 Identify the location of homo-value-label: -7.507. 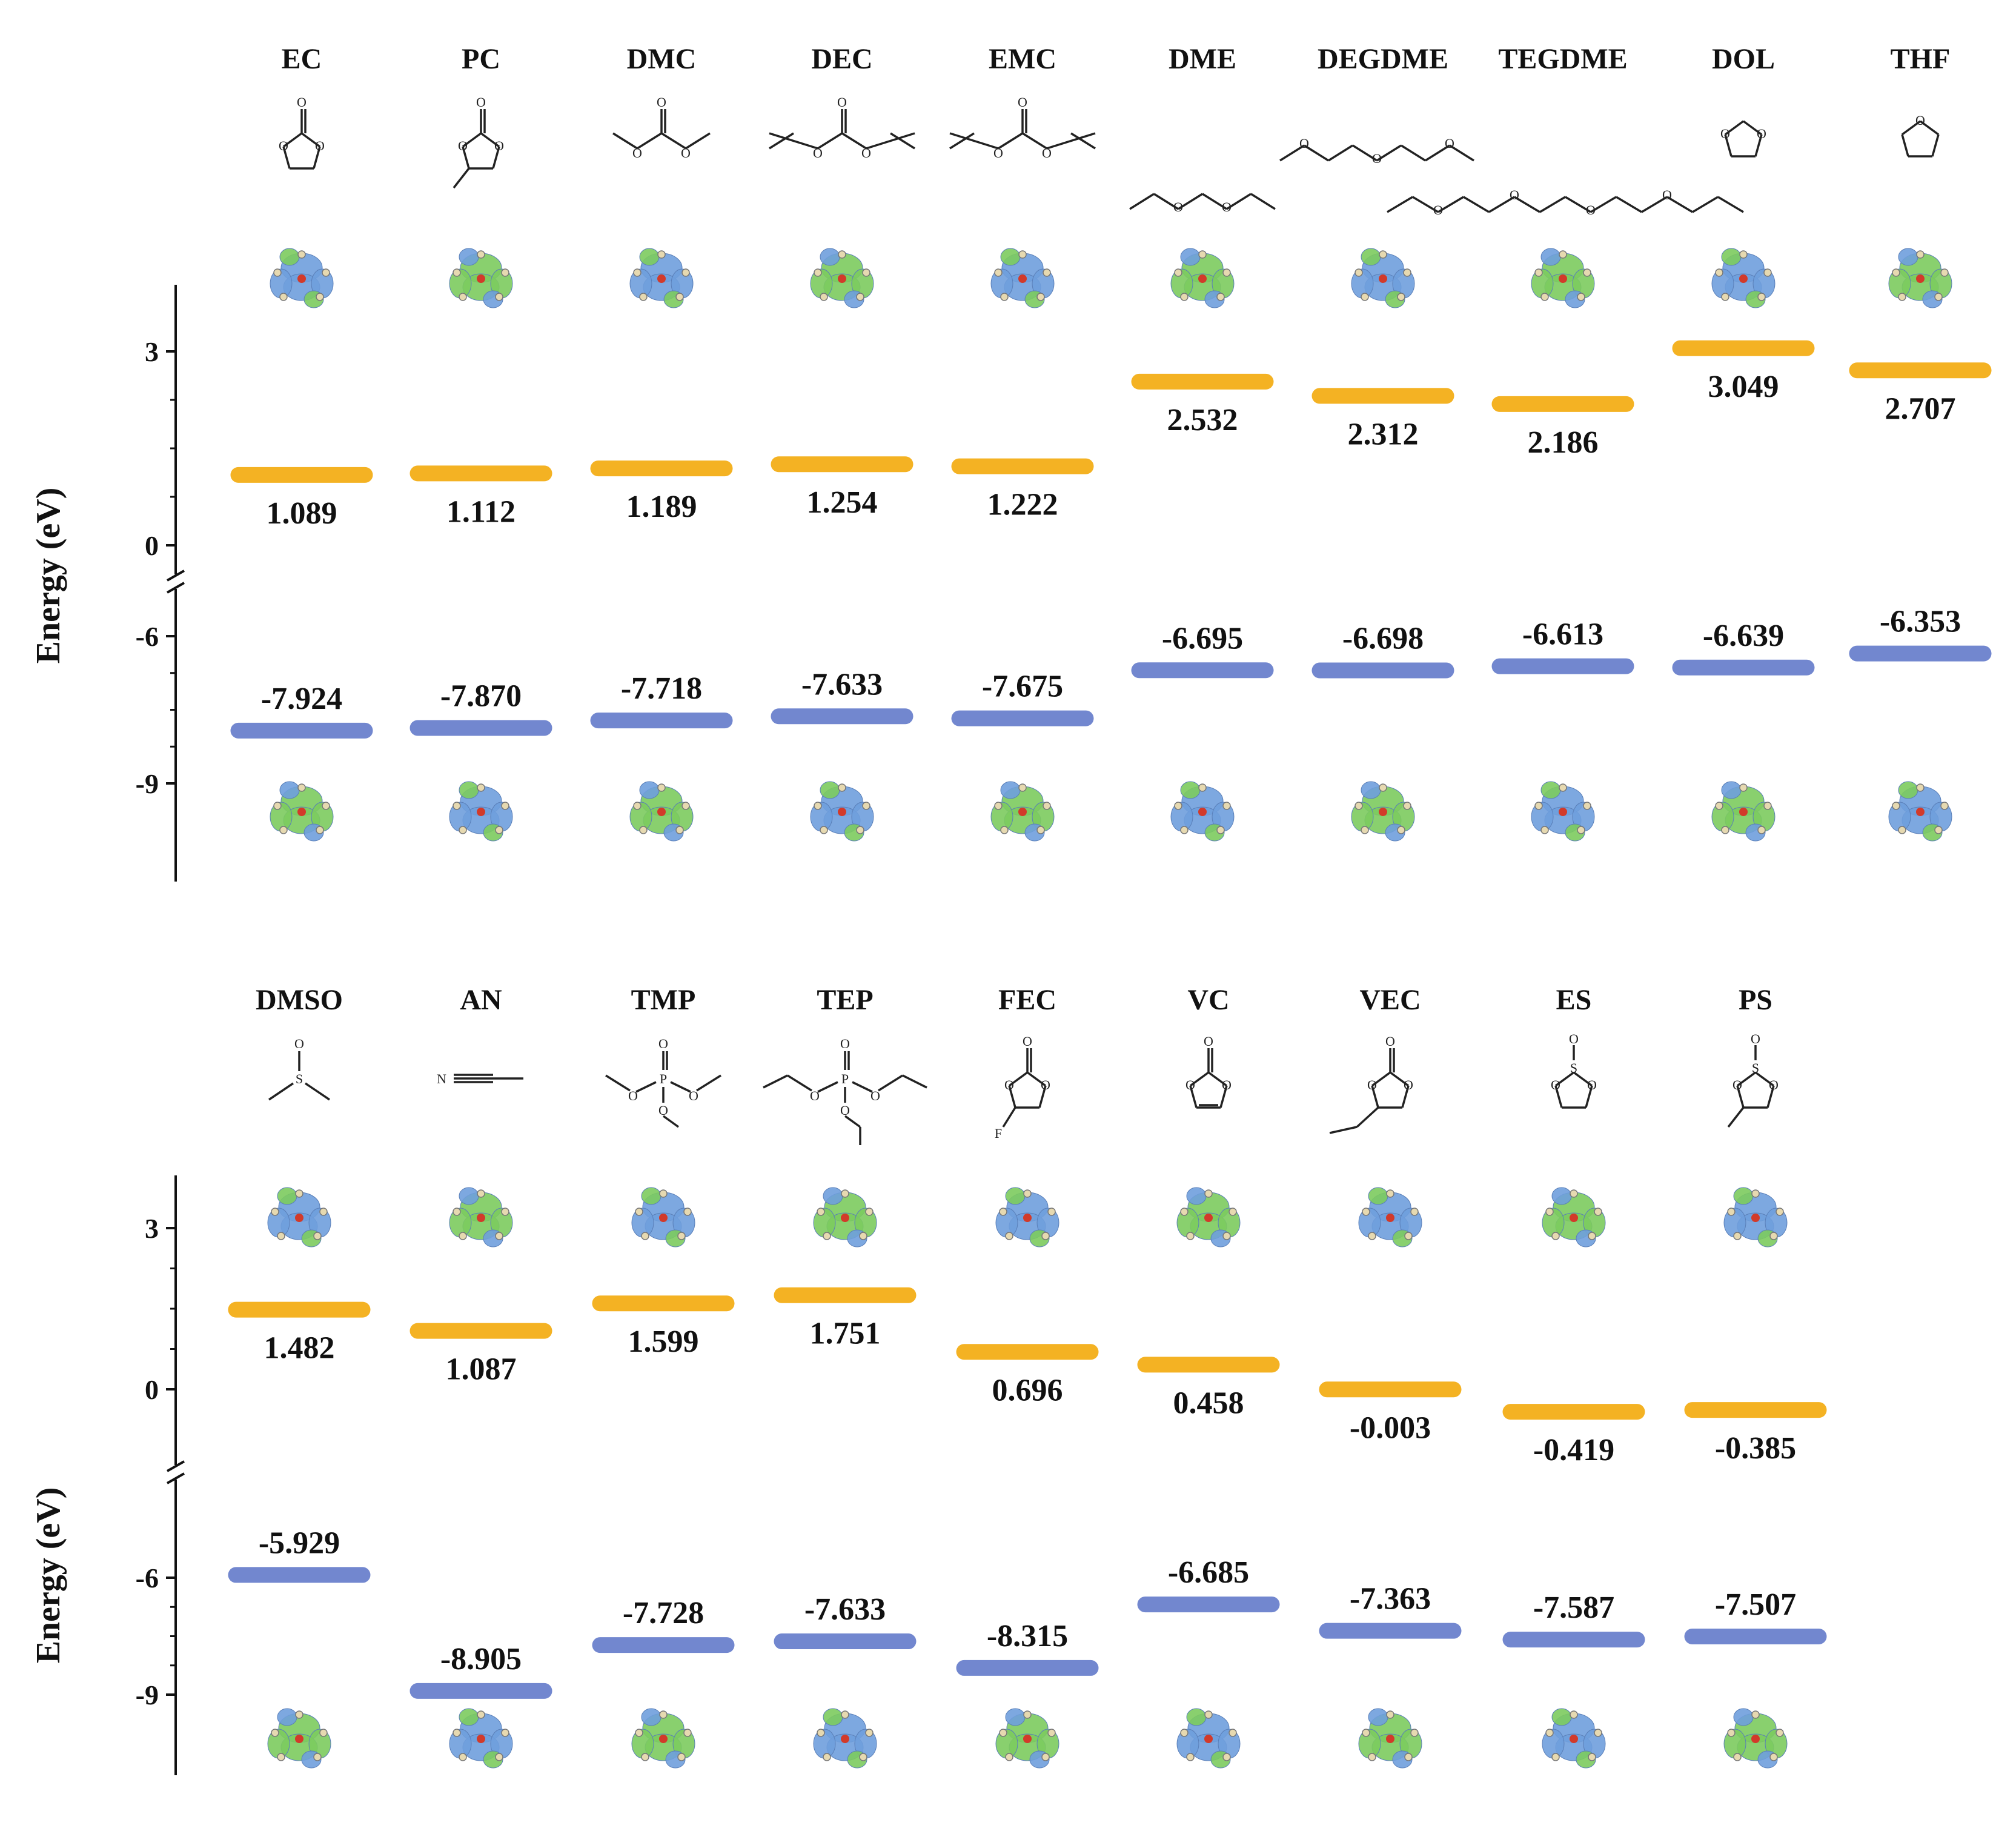
(1755, 1604).